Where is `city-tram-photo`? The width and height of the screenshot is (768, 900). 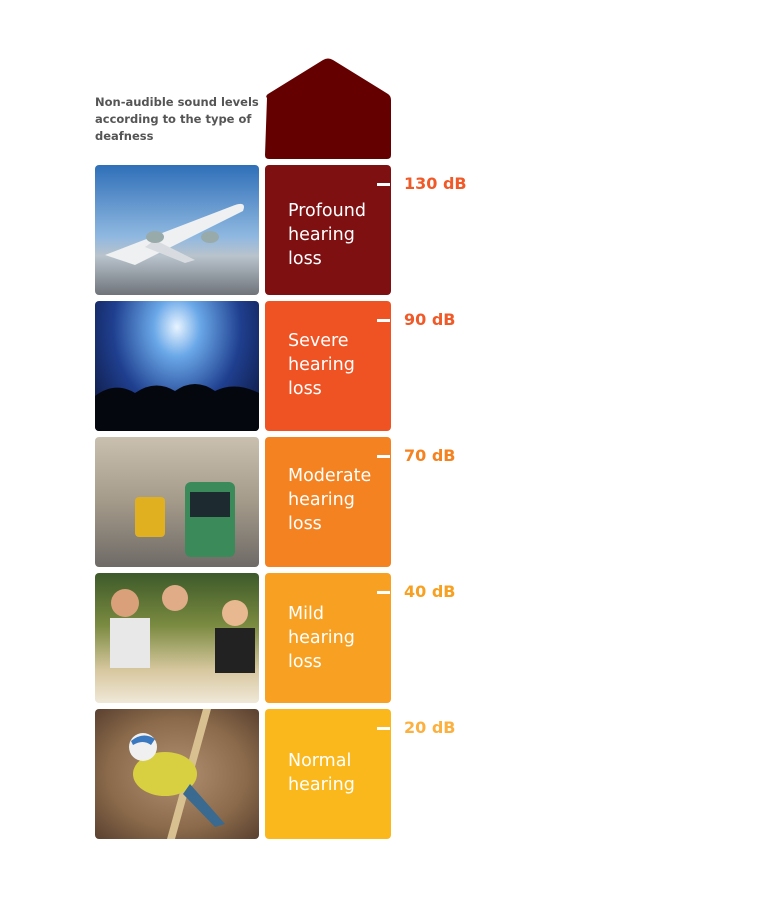
city-tram-photo is located at coordinates (177, 502).